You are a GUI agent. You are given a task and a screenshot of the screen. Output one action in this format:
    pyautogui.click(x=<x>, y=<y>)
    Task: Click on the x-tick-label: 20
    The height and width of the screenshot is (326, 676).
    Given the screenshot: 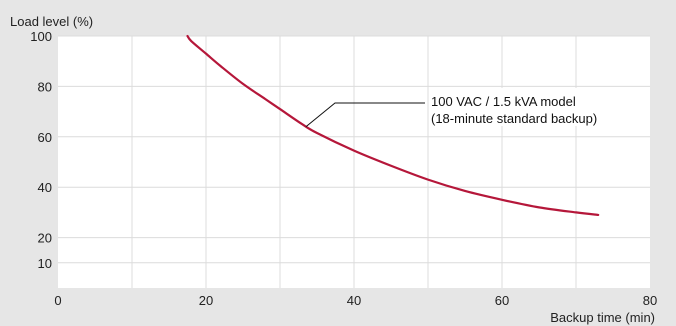 What is the action you would take?
    pyautogui.click(x=206, y=300)
    